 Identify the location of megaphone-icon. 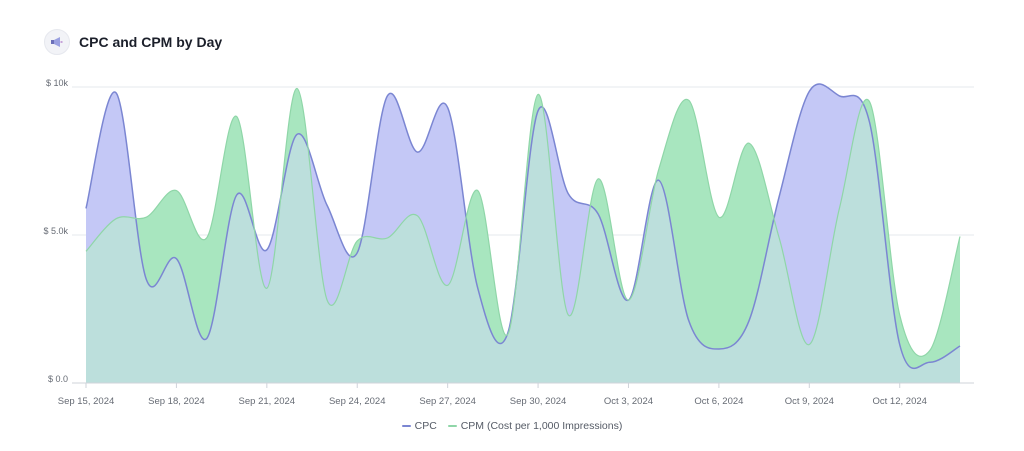
(57, 42).